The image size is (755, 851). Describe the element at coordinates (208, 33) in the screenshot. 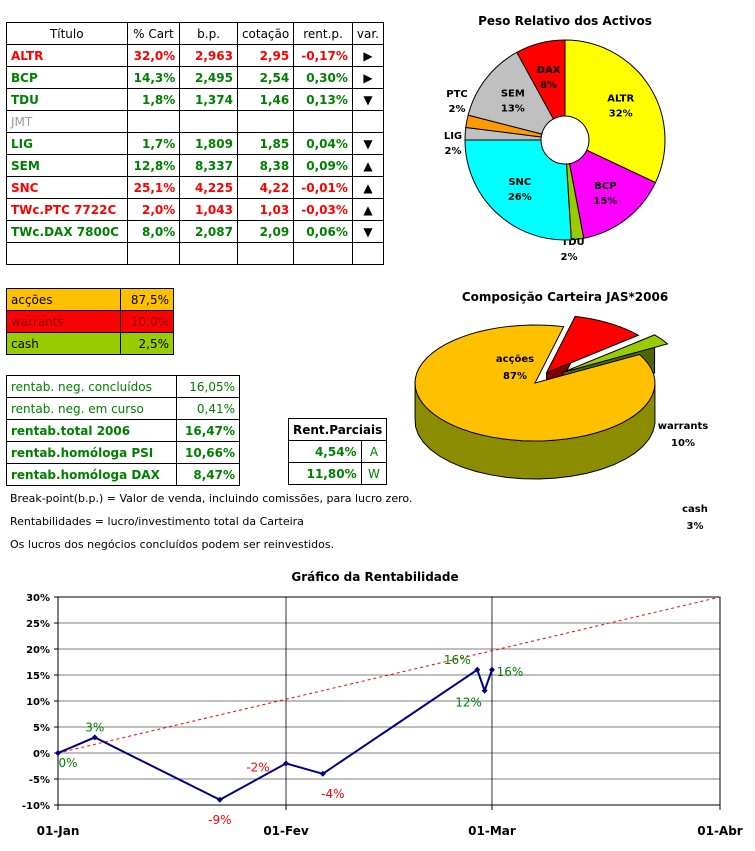

I see `col-header-bp: b.p.` at that location.